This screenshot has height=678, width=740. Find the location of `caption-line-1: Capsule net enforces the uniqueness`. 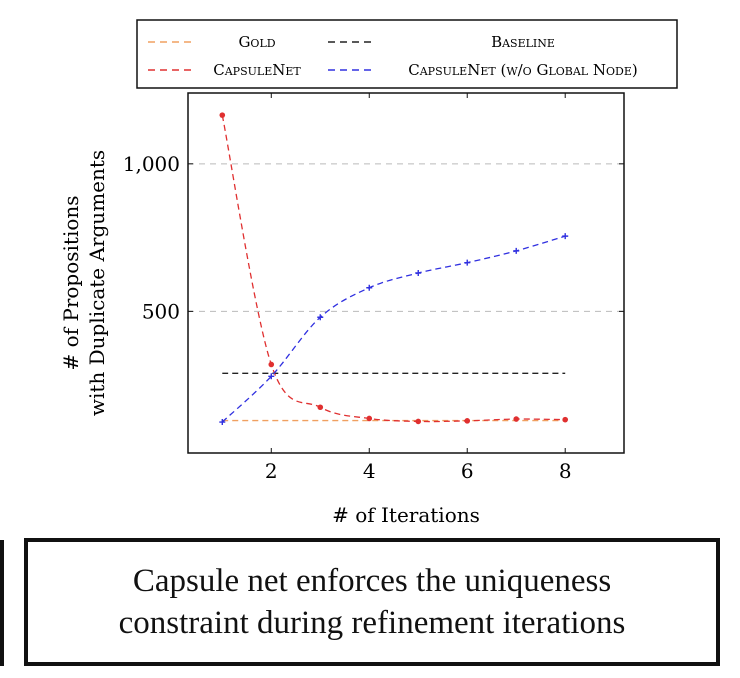

caption-line-1: Capsule net enforces the uniqueness is located at coordinates (372, 581).